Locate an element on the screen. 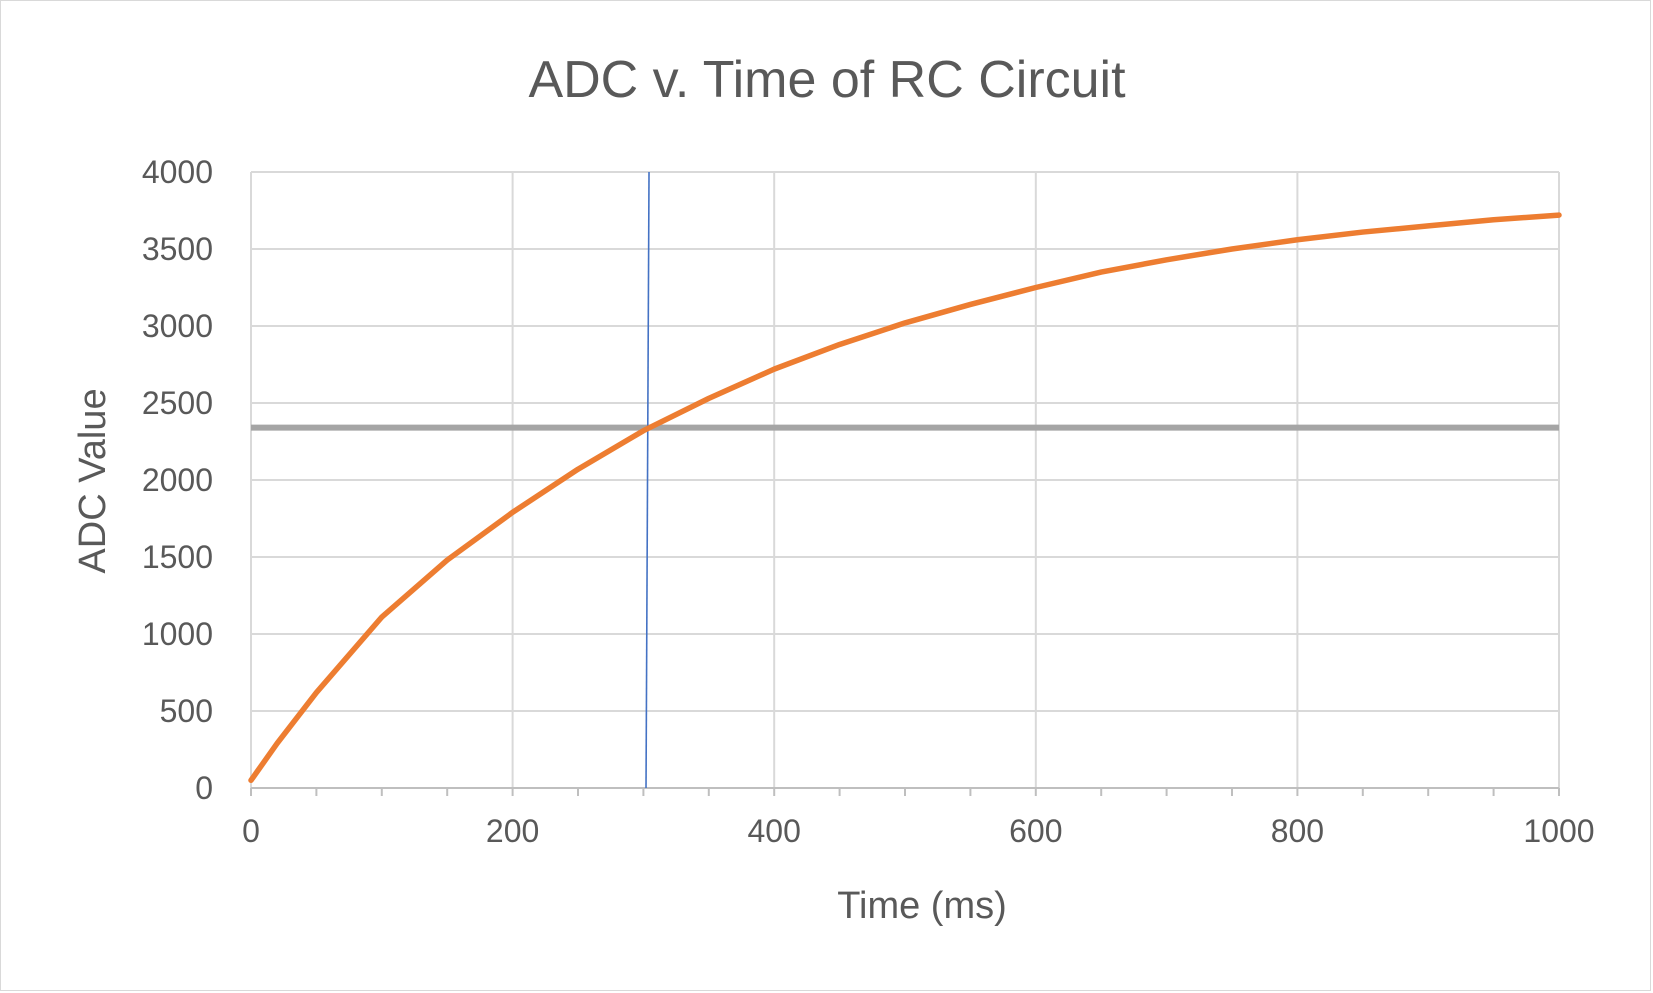 The width and height of the screenshot is (1653, 993). x-tick-label: 200 is located at coordinates (512, 831).